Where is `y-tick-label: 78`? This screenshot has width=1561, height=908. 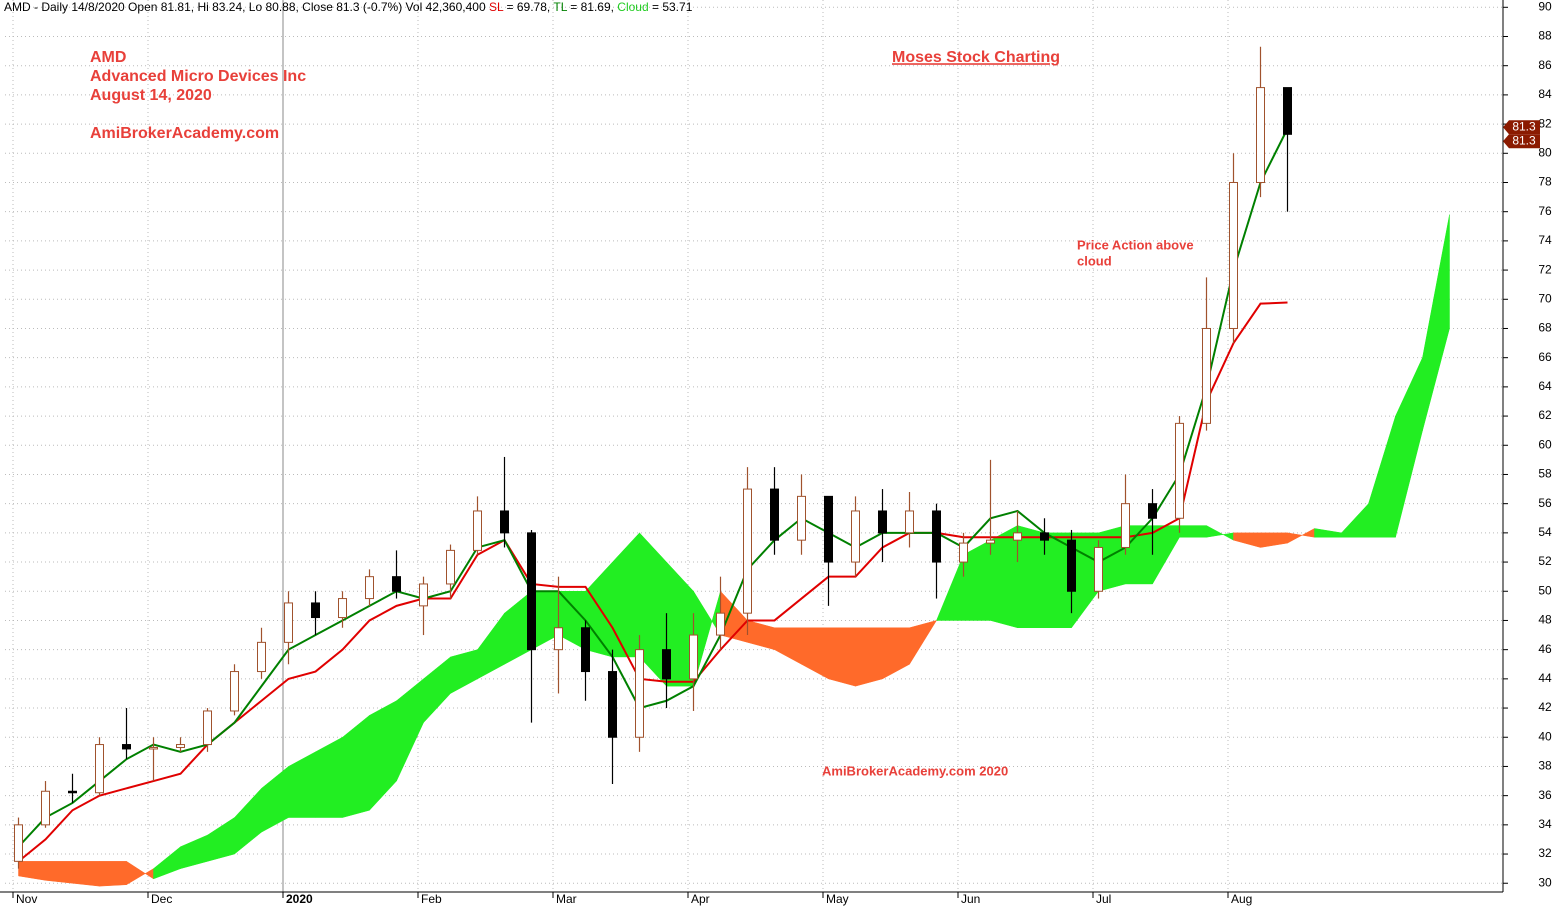
y-tick-label: 78 is located at coordinates (1545, 182).